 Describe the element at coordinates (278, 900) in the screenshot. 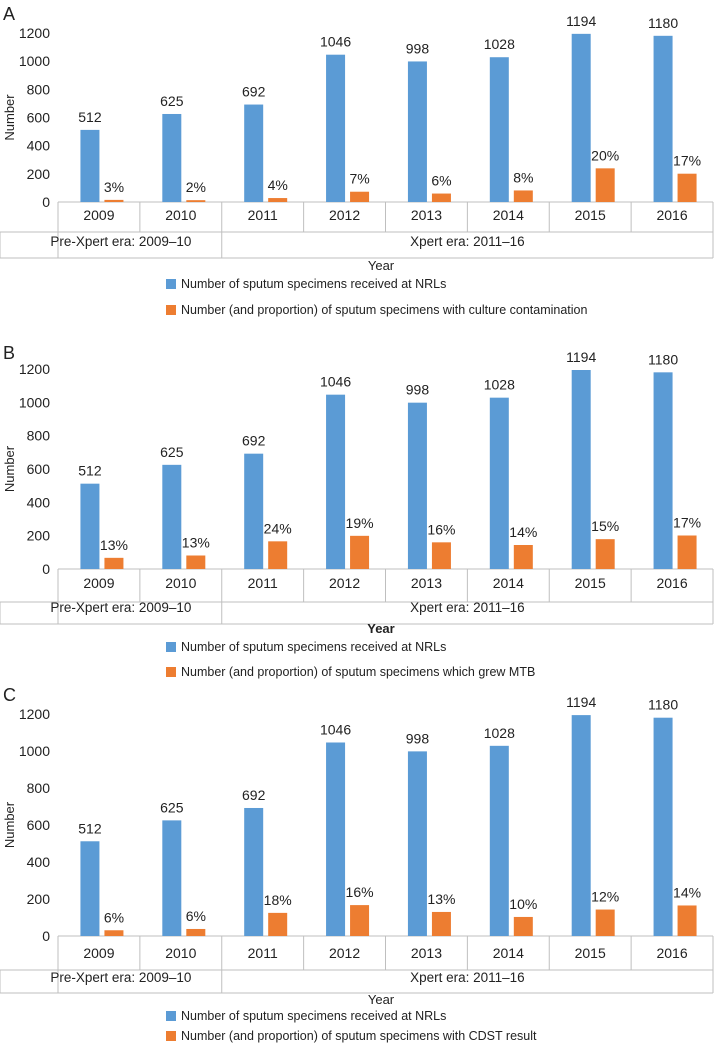

I see `data-label-subset: 18%` at that location.